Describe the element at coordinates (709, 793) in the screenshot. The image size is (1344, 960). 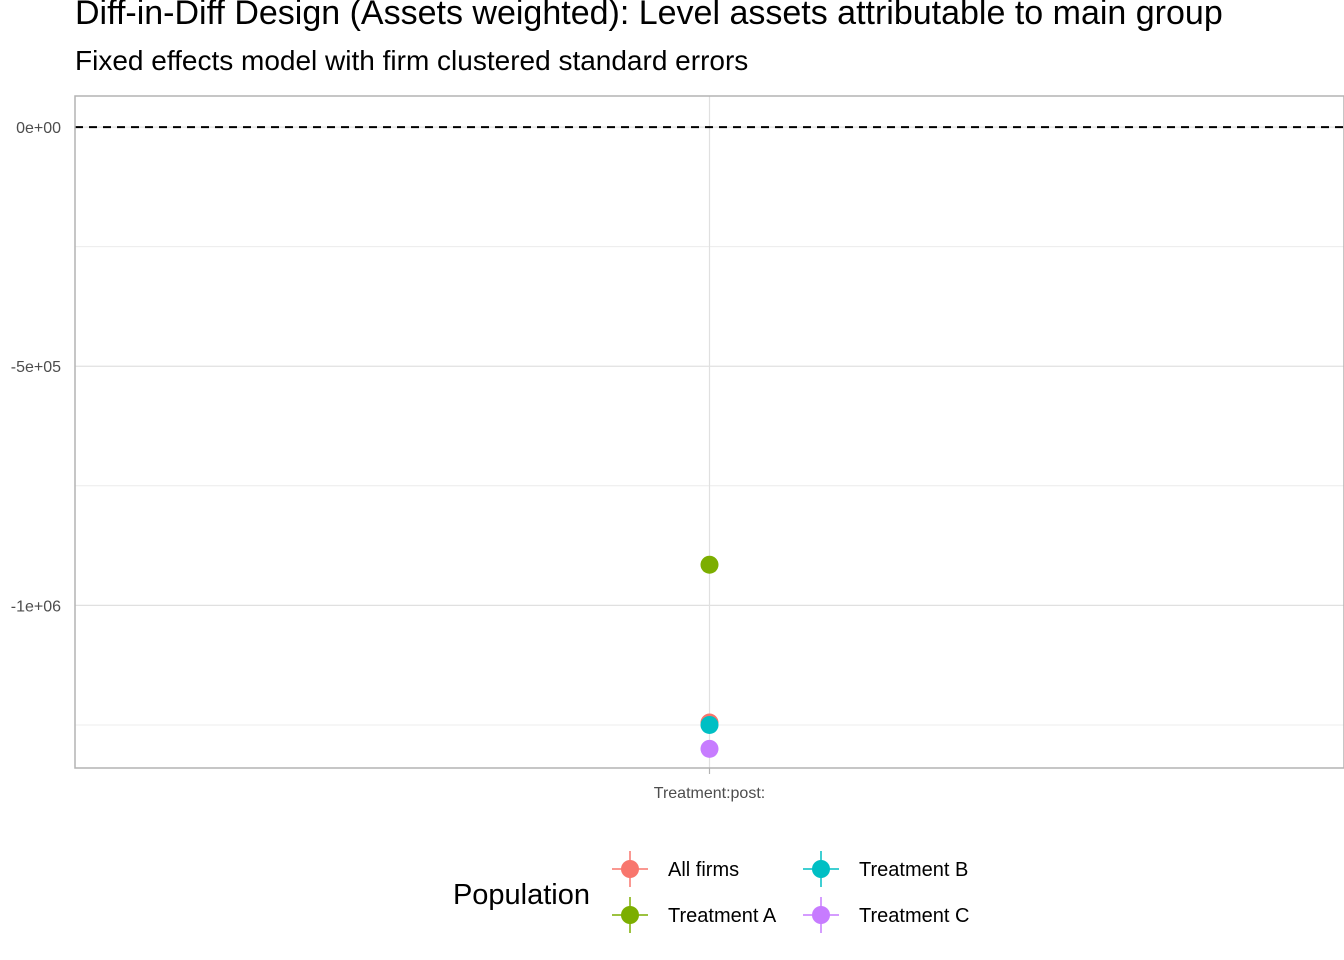
I see `x-tick-label: Treatment:post:` at that location.